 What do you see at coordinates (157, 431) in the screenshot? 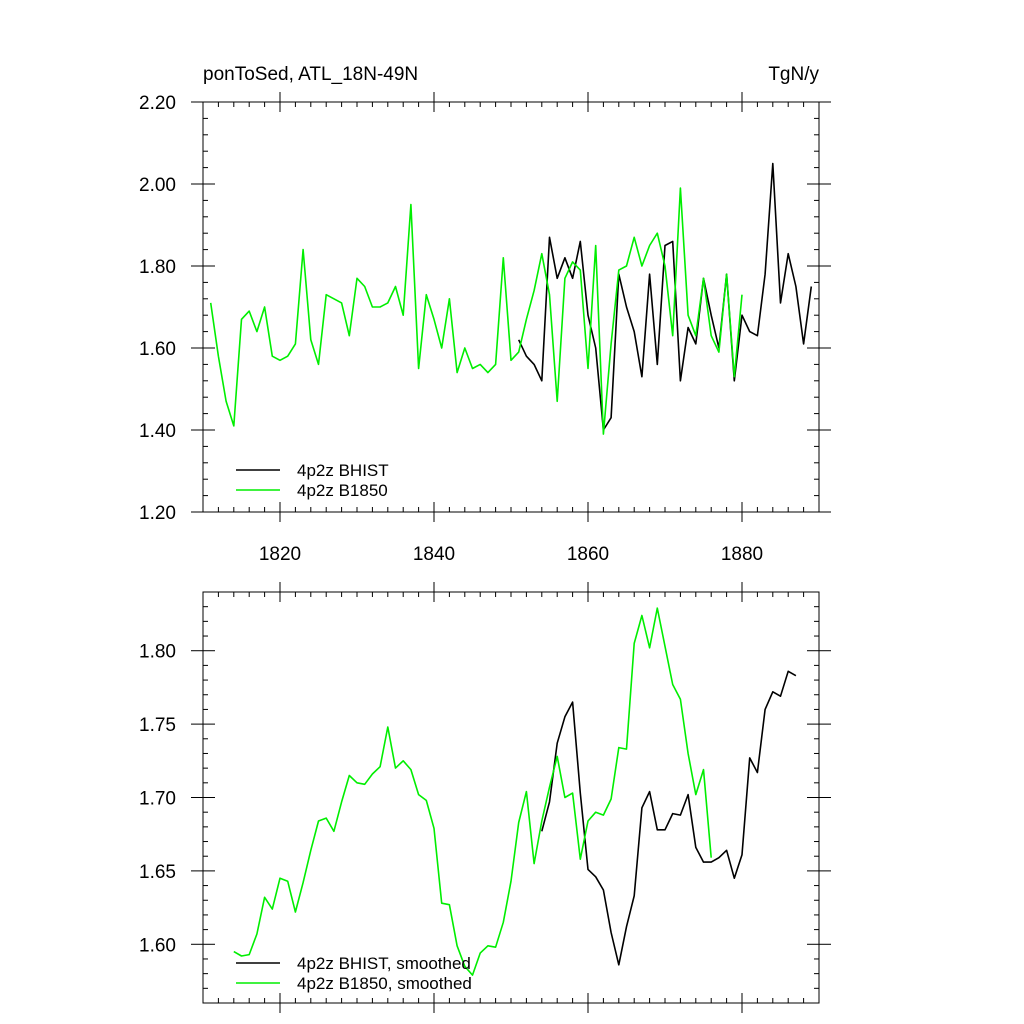
I see `y-tick-label: 1.40` at bounding box center [157, 431].